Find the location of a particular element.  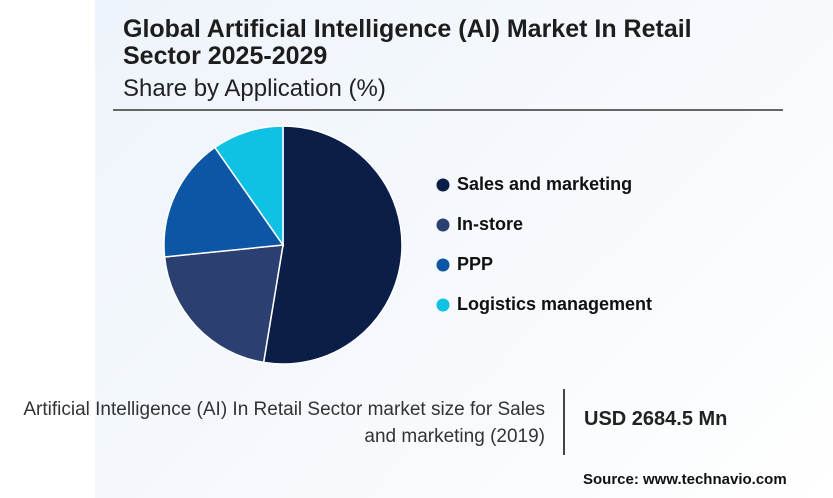

legend-label: In-store is located at coordinates (490, 224).